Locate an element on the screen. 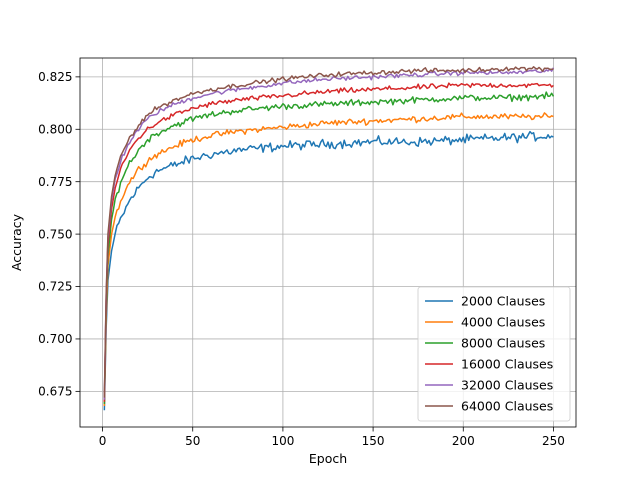 This screenshot has width=640, height=480. legend-label: 4000 Clauses is located at coordinates (503, 322).